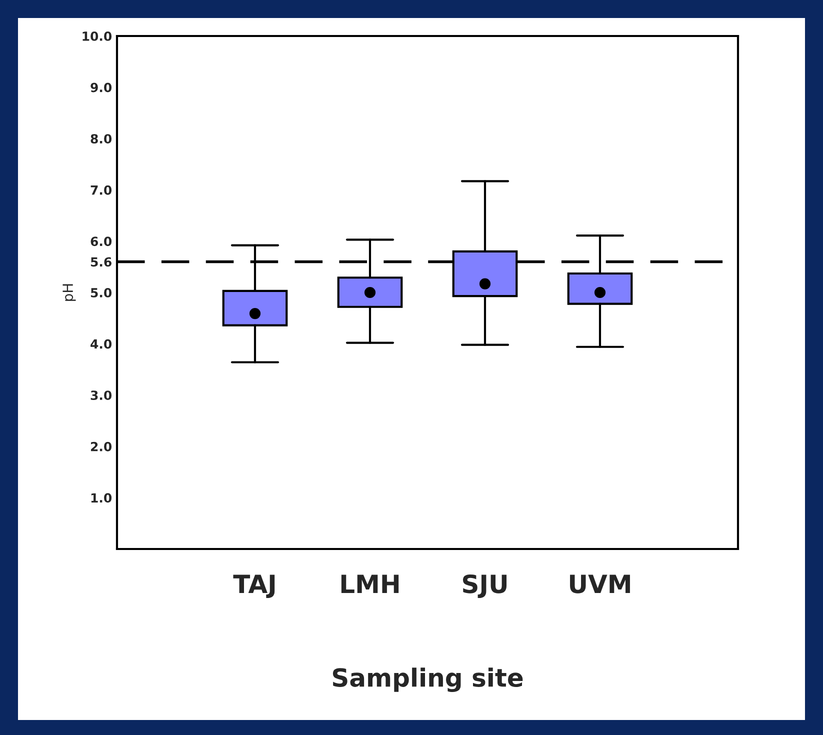 The width and height of the screenshot is (823, 735). I want to click on y-tick-label: 8.0, so click(101, 139).